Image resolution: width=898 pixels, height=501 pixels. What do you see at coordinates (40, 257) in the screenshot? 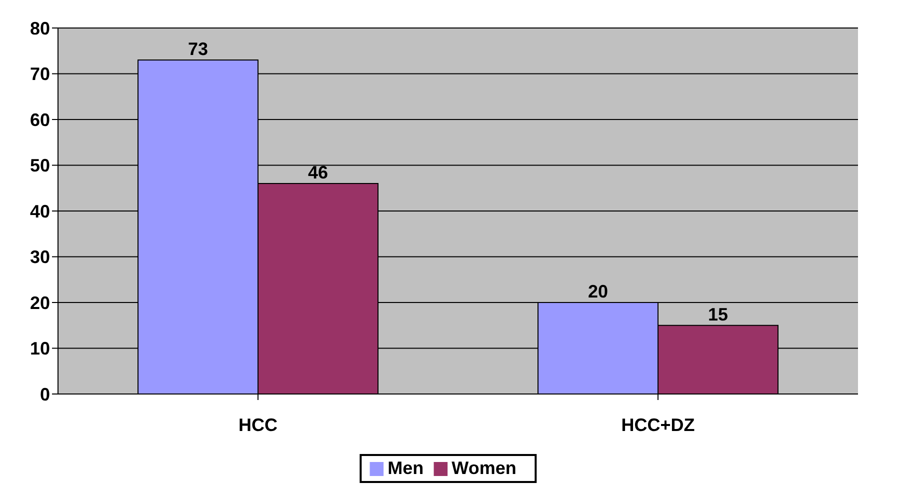
I see `y-tick-label: 30` at bounding box center [40, 257].